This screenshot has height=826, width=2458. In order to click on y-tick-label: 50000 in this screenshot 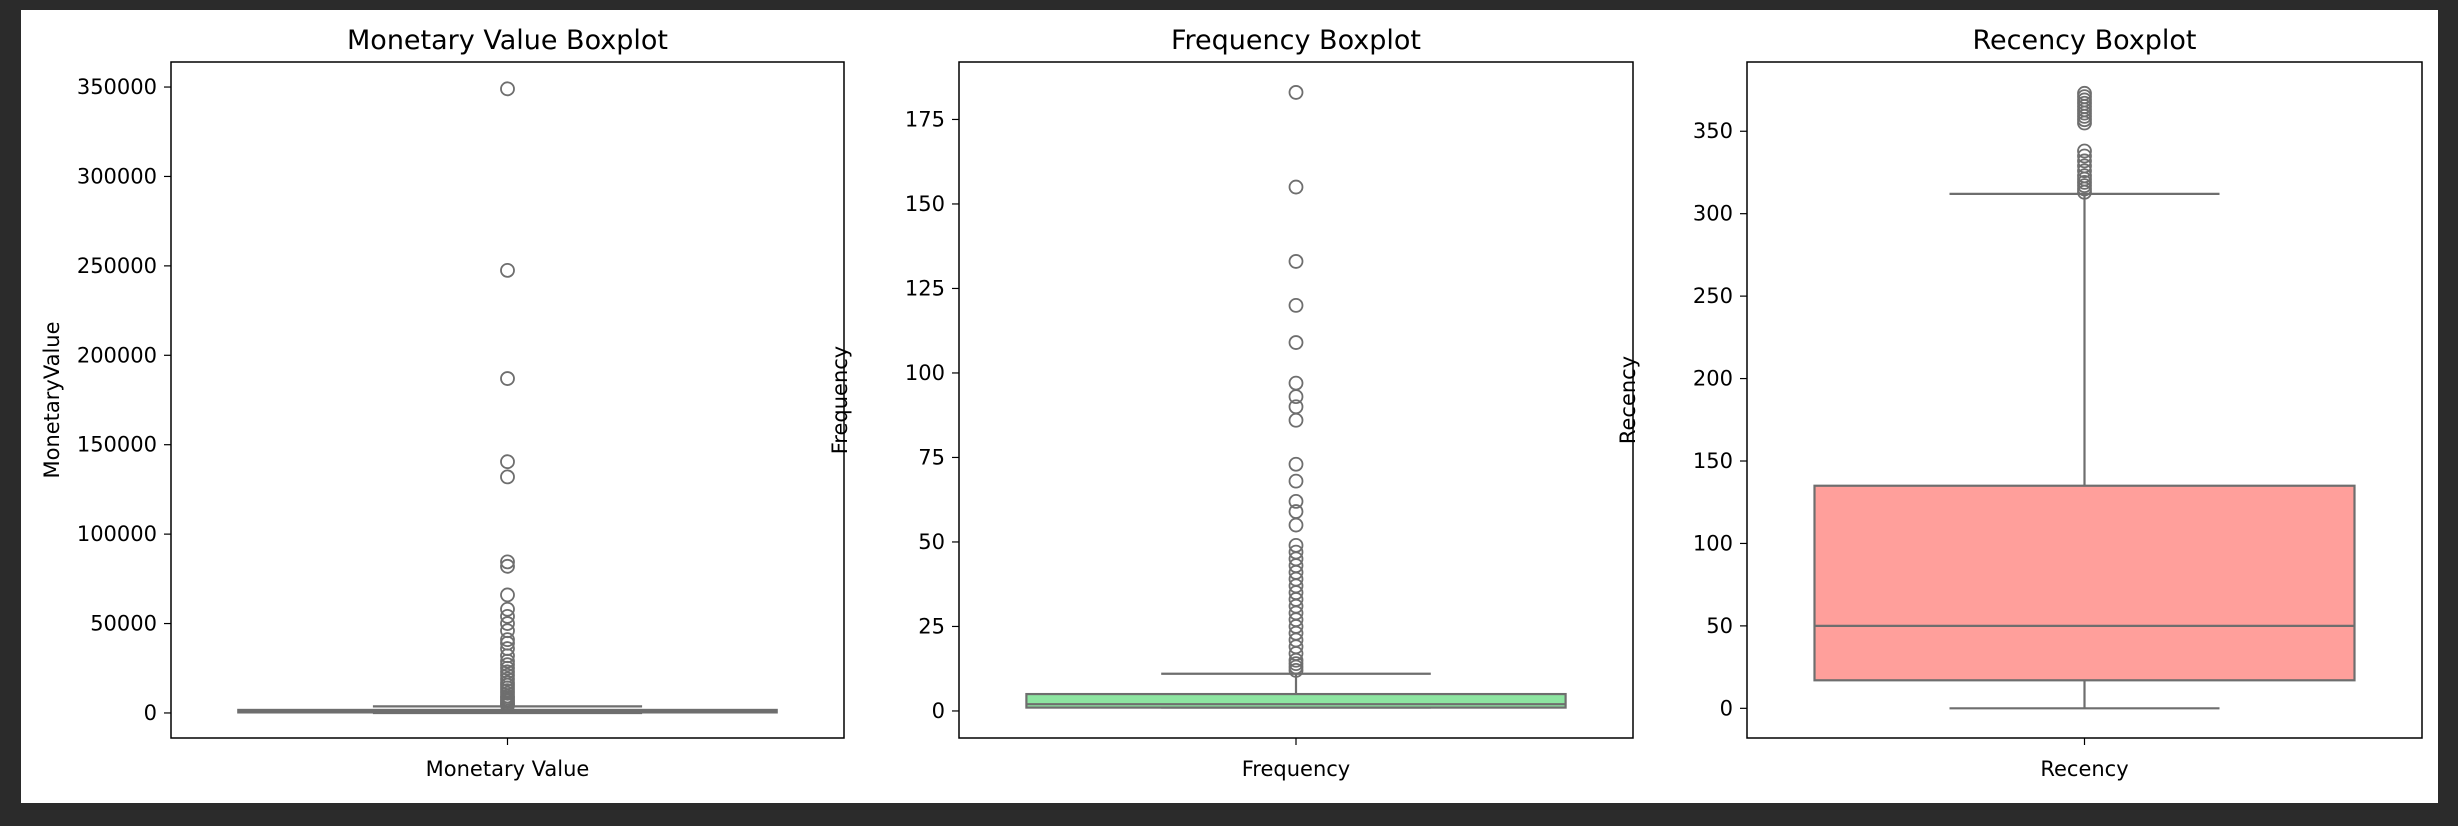, I will do `click(123, 624)`.